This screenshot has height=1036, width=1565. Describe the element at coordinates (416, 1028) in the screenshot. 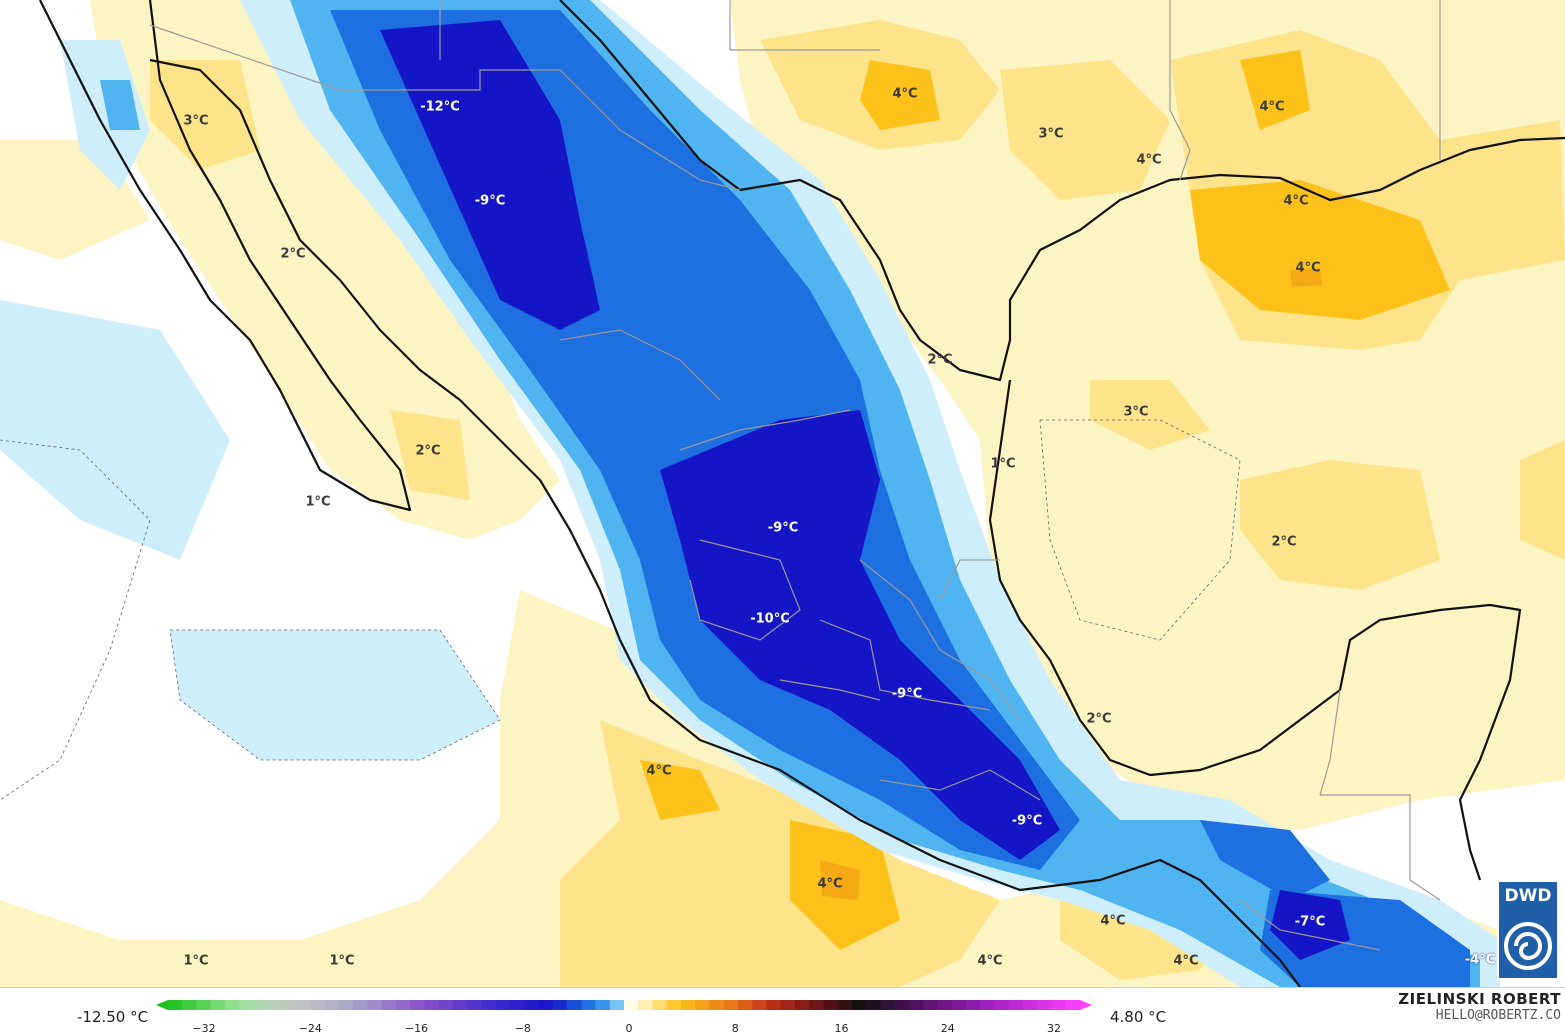

I see `colorbar-tick-label: −16` at that location.